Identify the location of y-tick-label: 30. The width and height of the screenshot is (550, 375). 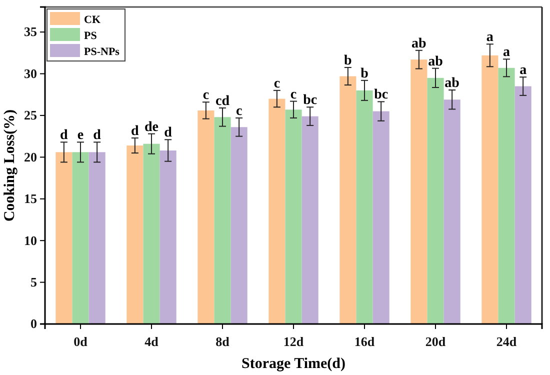
(30, 73).